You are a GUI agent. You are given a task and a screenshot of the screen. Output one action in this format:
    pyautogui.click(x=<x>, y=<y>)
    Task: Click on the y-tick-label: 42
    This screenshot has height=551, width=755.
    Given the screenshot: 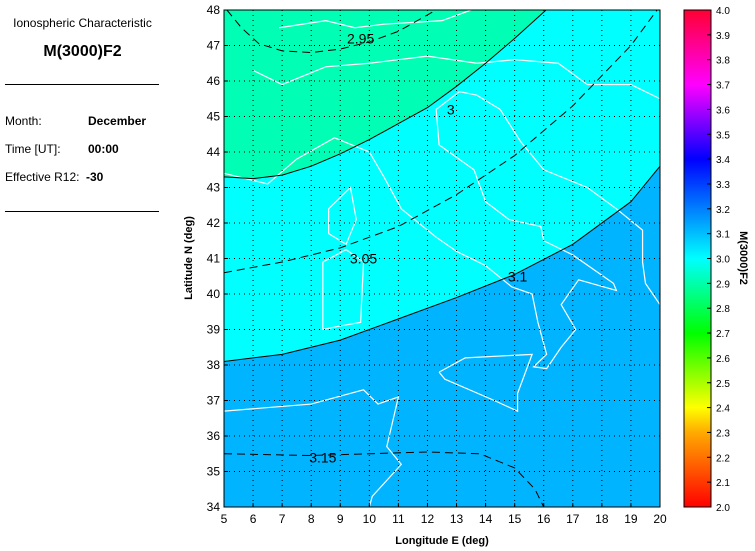 What is the action you would take?
    pyautogui.click(x=214, y=223)
    